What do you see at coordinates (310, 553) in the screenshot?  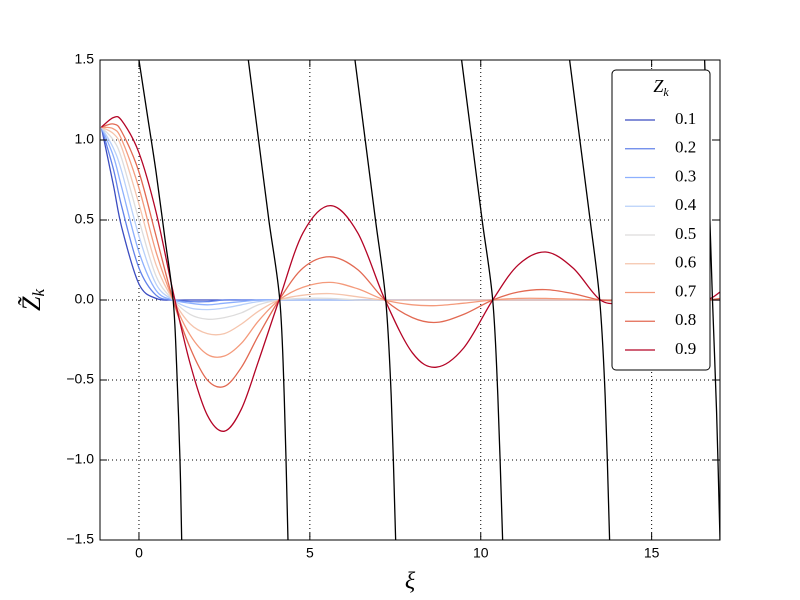 I see `x-tick-label: 5` at bounding box center [310, 553].